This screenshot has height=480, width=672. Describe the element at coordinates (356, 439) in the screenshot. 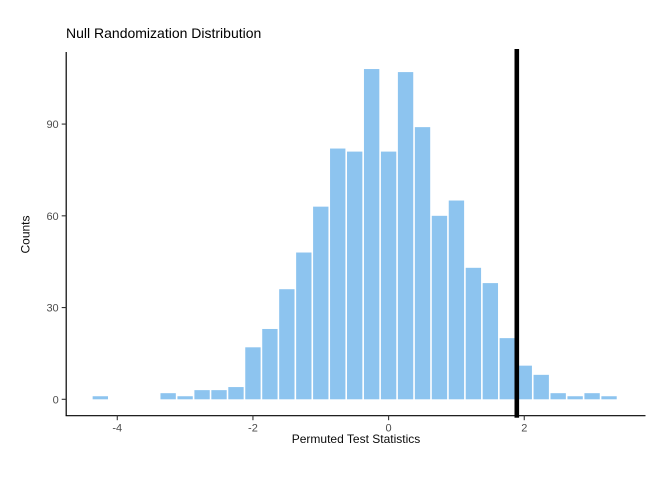

I see `x-axis-title: Permuted Test Statistics` at that location.